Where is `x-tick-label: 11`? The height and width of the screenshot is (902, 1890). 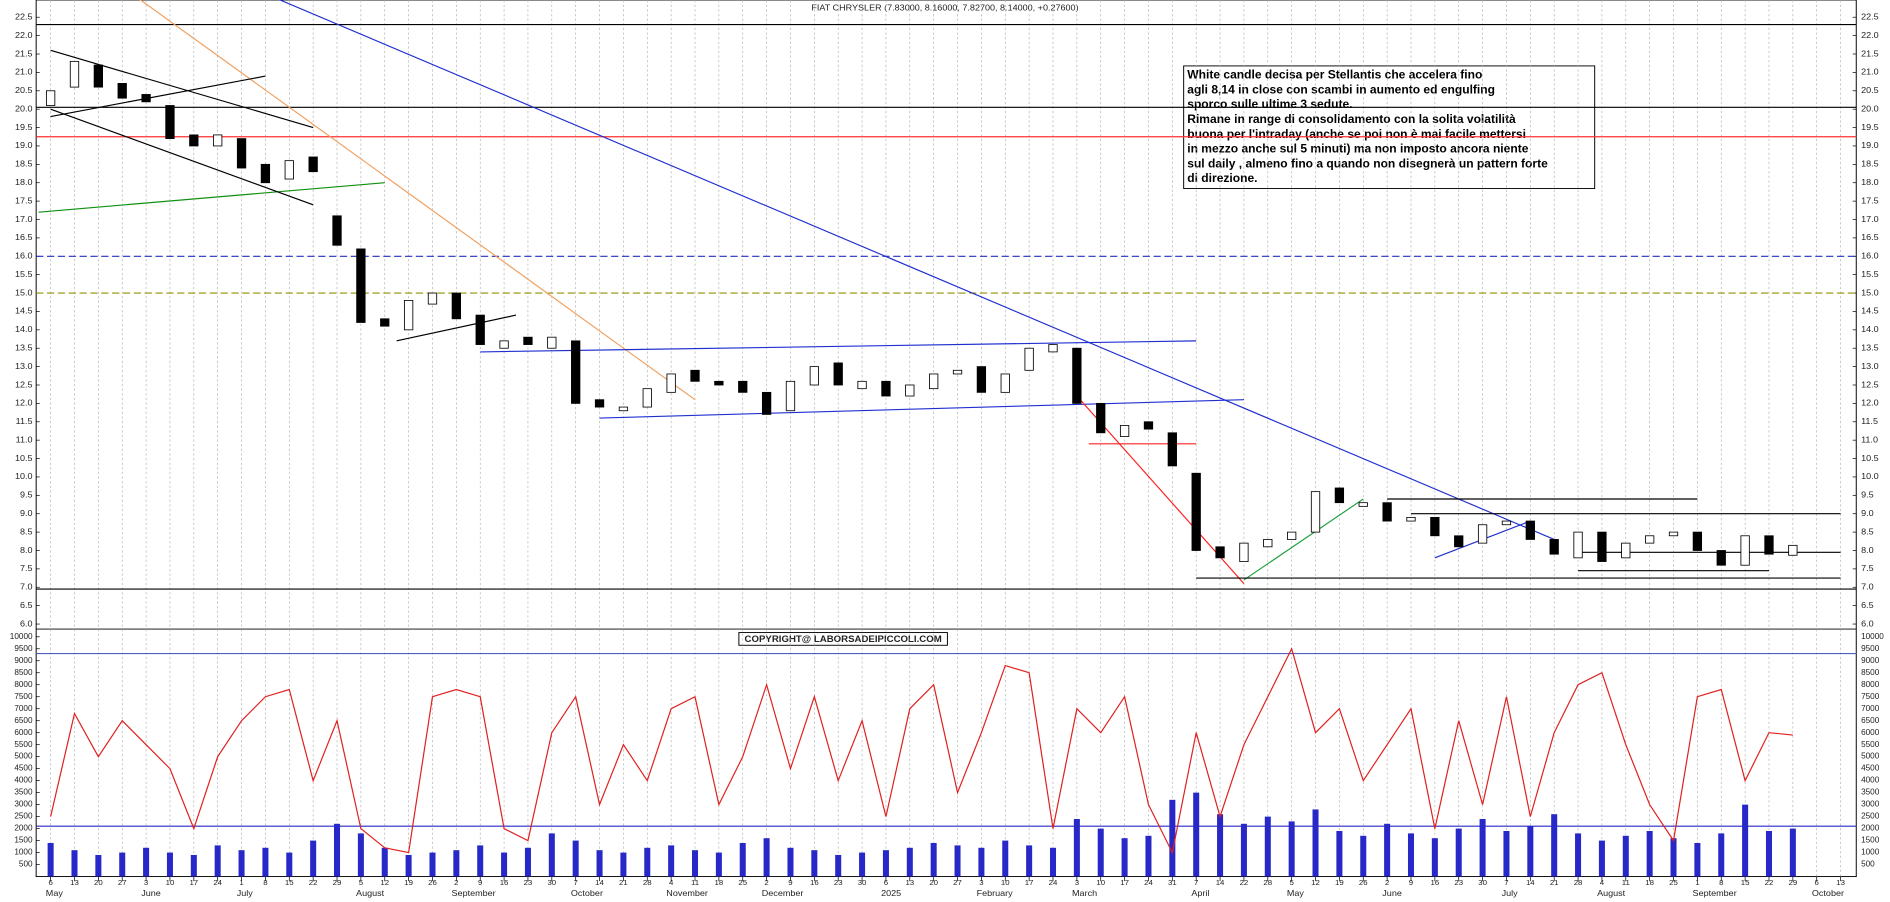
x-tick-label: 11 is located at coordinates (1626, 882).